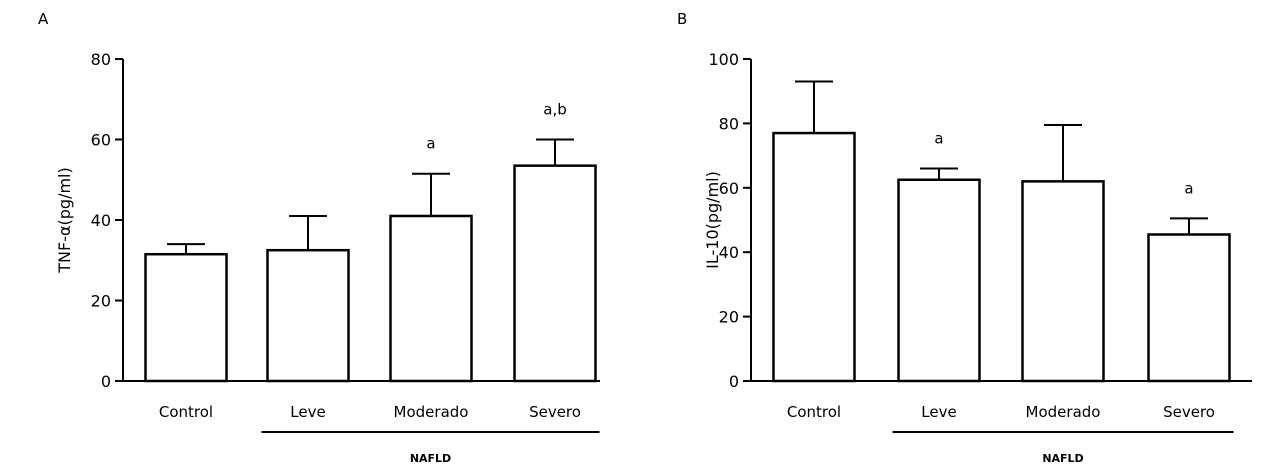  What do you see at coordinates (814, 412) in the screenshot?
I see `x-tick-label-b-control: Control` at bounding box center [814, 412].